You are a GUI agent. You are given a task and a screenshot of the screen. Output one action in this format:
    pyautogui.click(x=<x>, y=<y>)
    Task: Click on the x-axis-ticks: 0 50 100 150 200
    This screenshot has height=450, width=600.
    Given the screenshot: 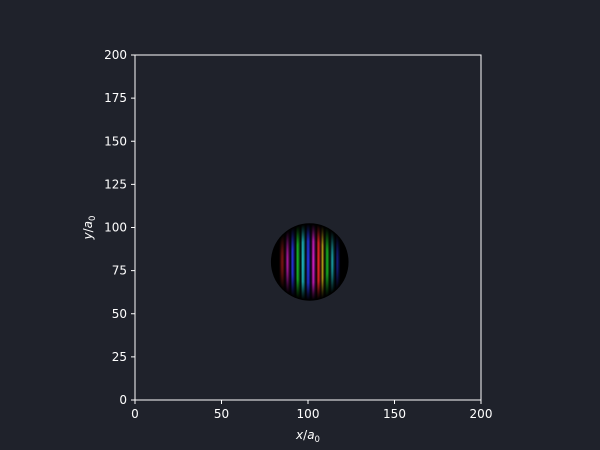 What is the action you would take?
    pyautogui.click(x=311, y=410)
    